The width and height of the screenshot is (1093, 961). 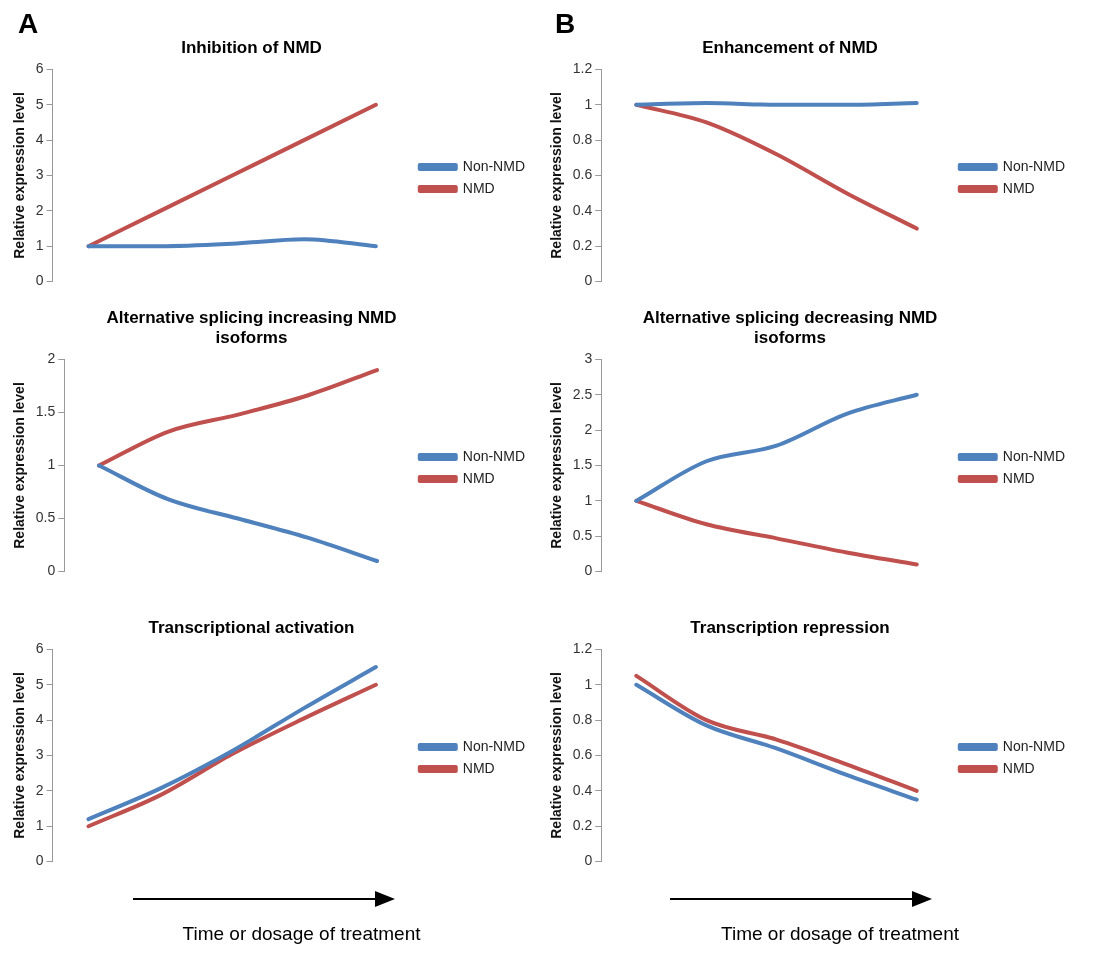 I want to click on text: A, so click(x=28, y=24).